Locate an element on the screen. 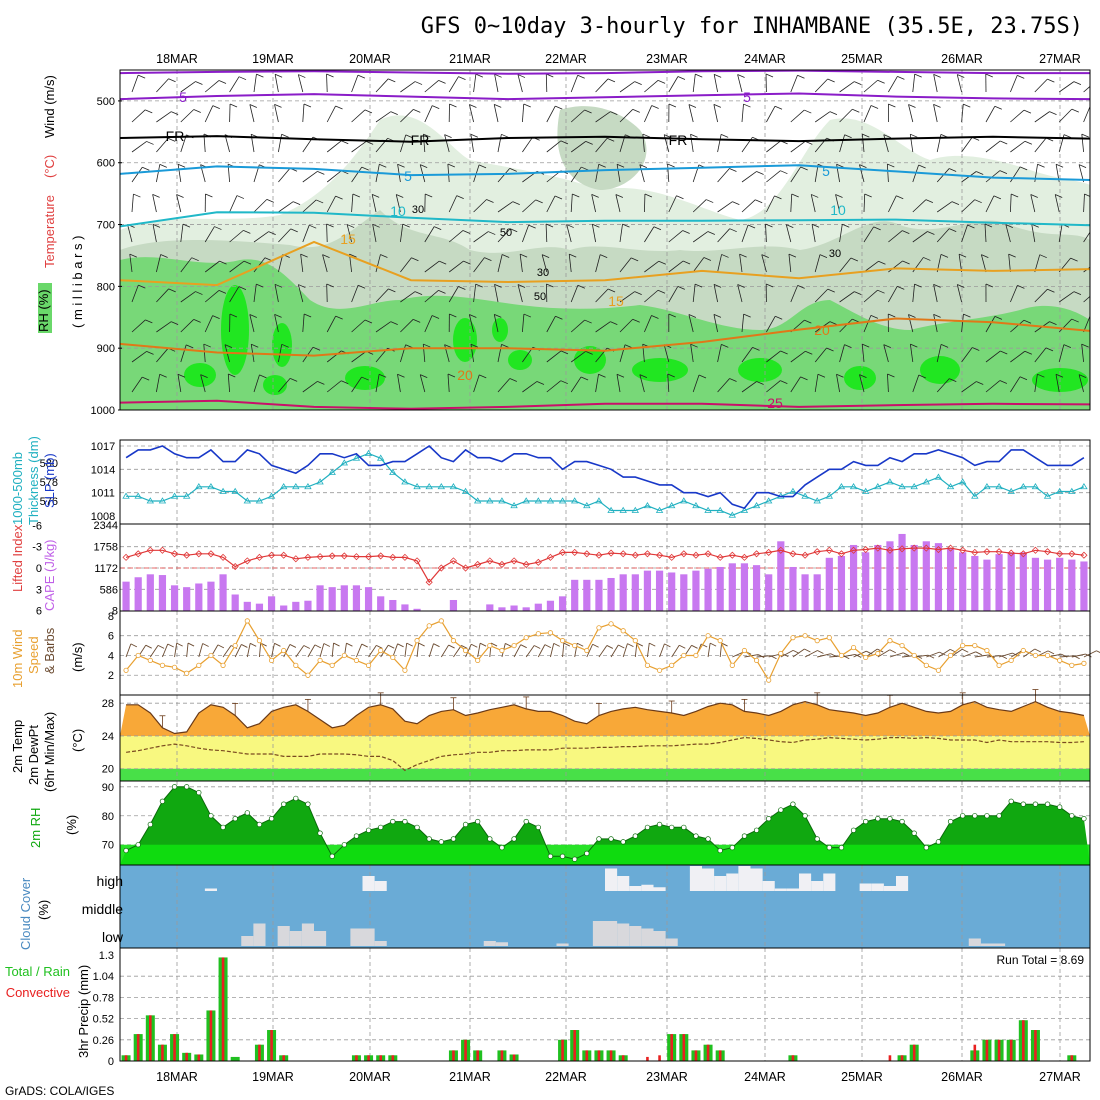  date-label-bottom: 26MAR is located at coordinates (962, 1077).